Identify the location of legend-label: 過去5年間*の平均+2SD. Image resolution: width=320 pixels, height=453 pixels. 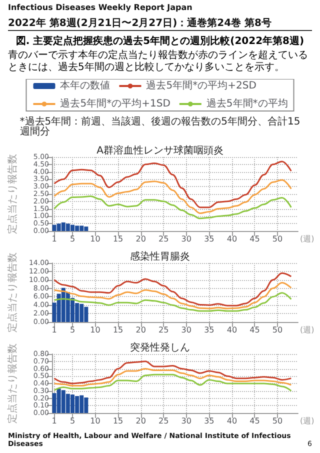
(201, 86).